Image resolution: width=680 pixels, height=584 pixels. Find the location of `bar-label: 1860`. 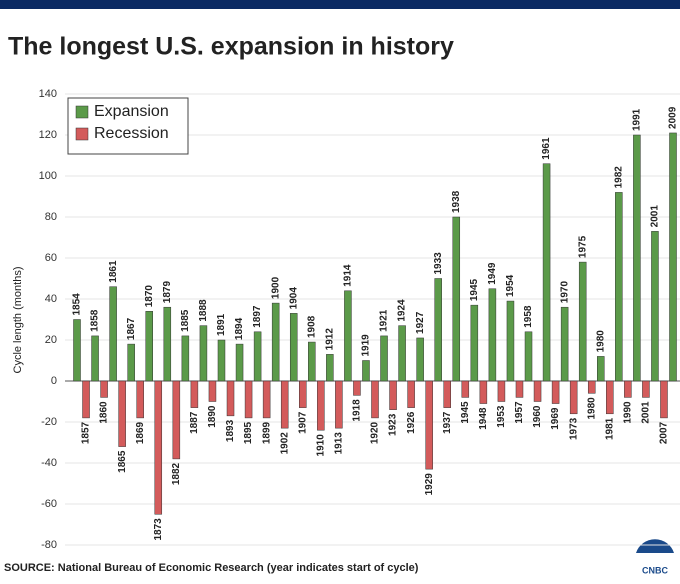

bar-label: 1860 is located at coordinates (104, 412).